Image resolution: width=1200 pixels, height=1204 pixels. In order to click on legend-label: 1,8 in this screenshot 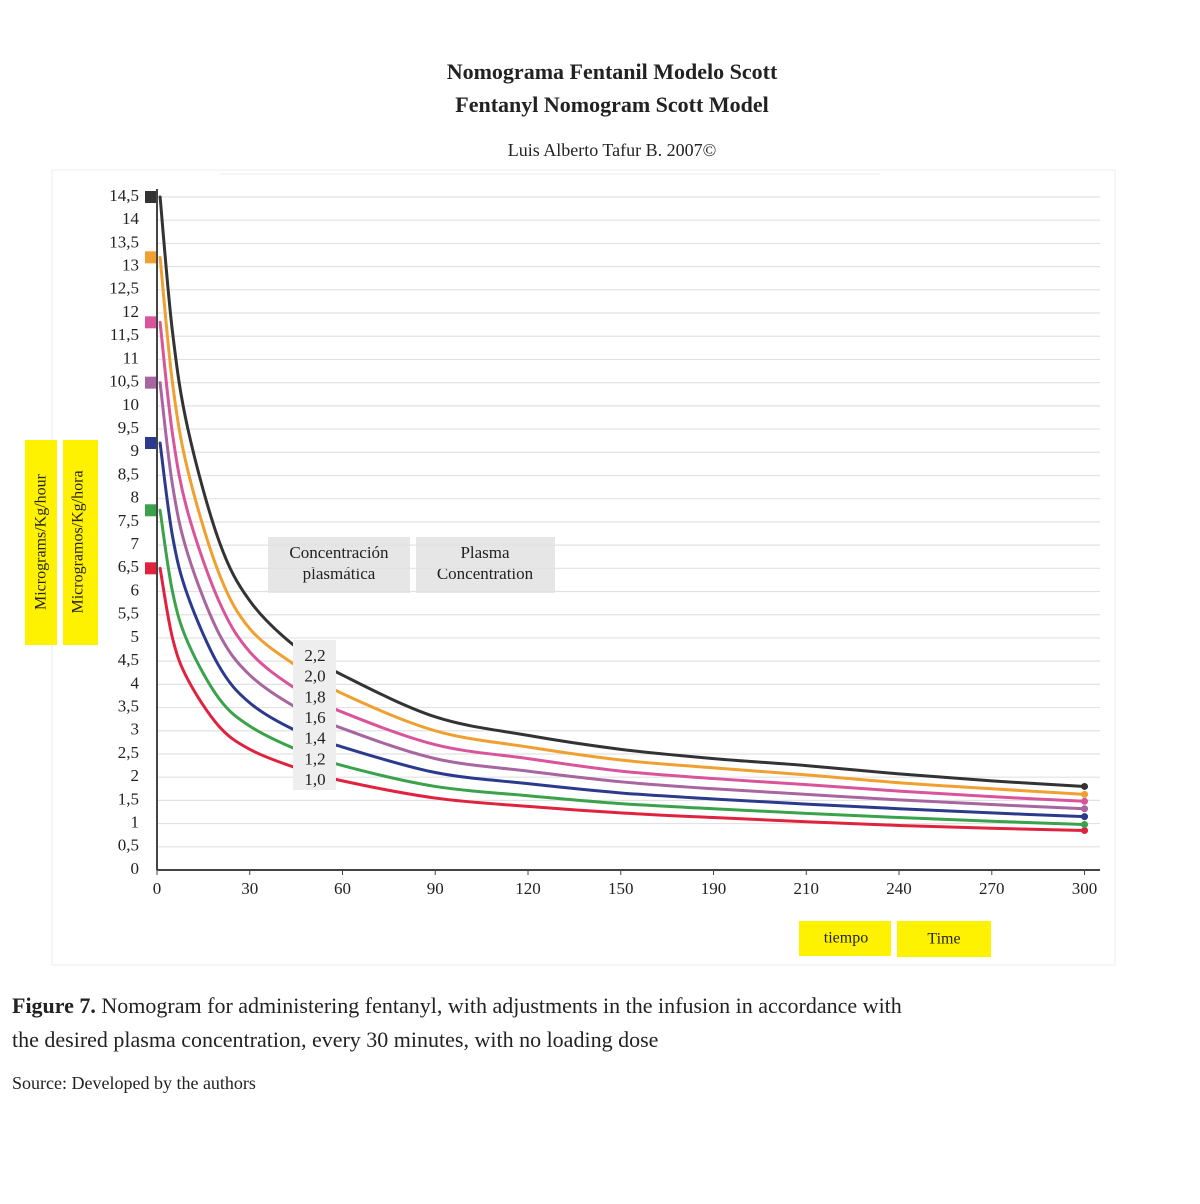, I will do `click(314, 696)`.